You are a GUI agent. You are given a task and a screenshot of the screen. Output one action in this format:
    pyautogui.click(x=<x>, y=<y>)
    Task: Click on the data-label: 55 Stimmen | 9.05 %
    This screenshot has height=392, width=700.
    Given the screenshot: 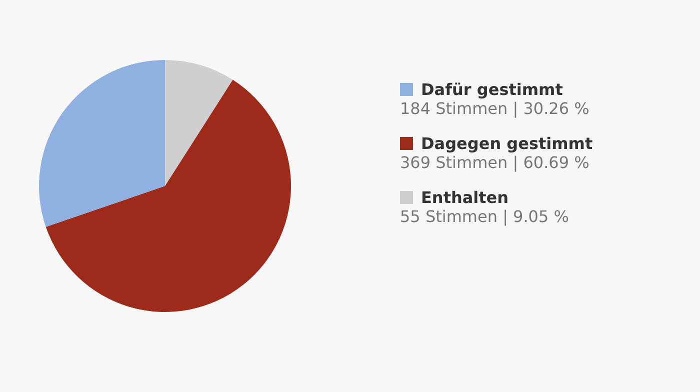 What is the action you would take?
    pyautogui.click(x=485, y=216)
    